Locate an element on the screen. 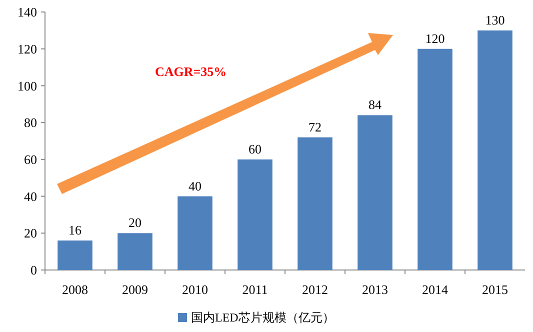  data-label: 20 is located at coordinates (135, 222).